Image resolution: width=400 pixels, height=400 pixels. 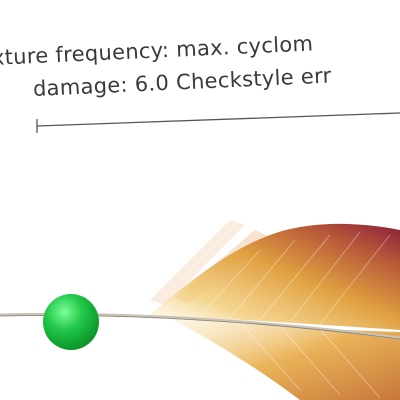 I want to click on green-pin-icon, so click(x=71, y=322).